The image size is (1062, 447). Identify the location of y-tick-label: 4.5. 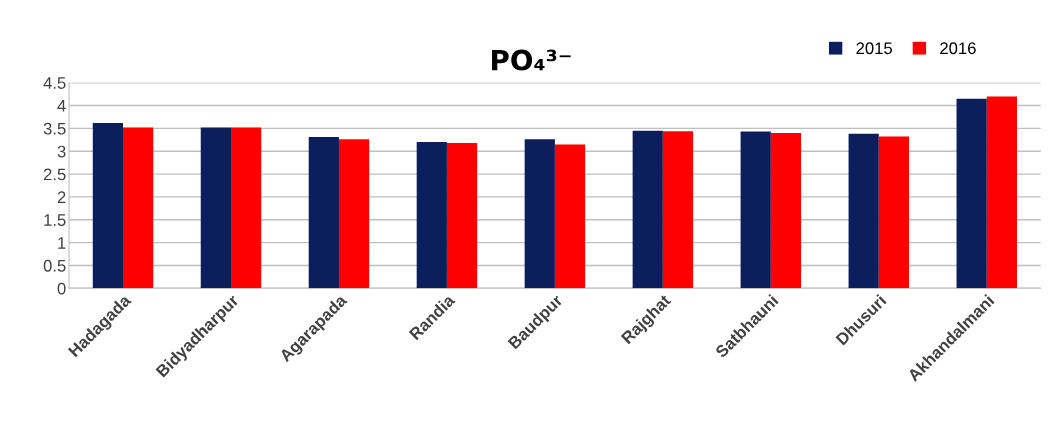
(54, 83).